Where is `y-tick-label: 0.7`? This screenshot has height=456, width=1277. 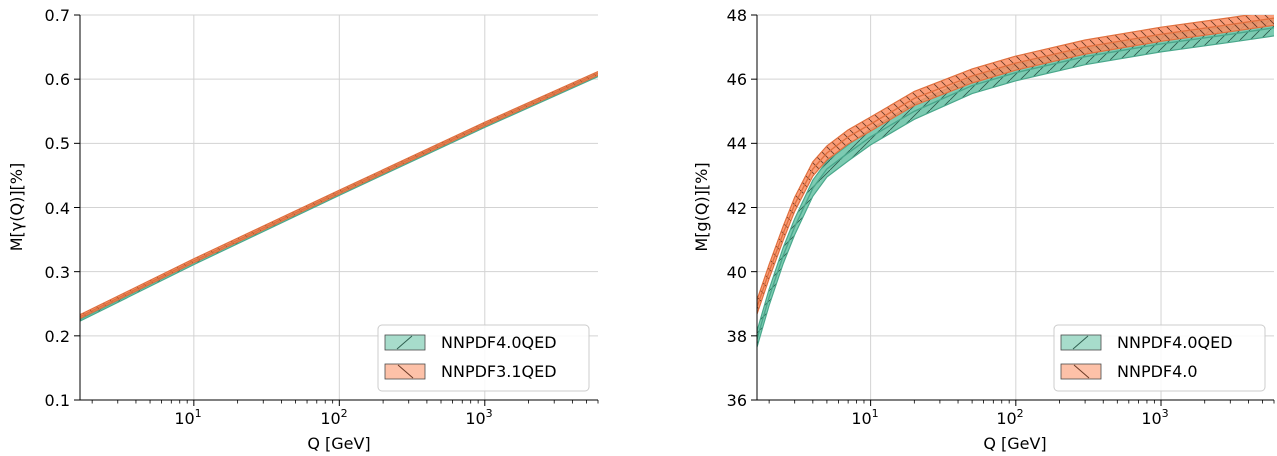
y-tick-label: 0.7 is located at coordinates (57, 15).